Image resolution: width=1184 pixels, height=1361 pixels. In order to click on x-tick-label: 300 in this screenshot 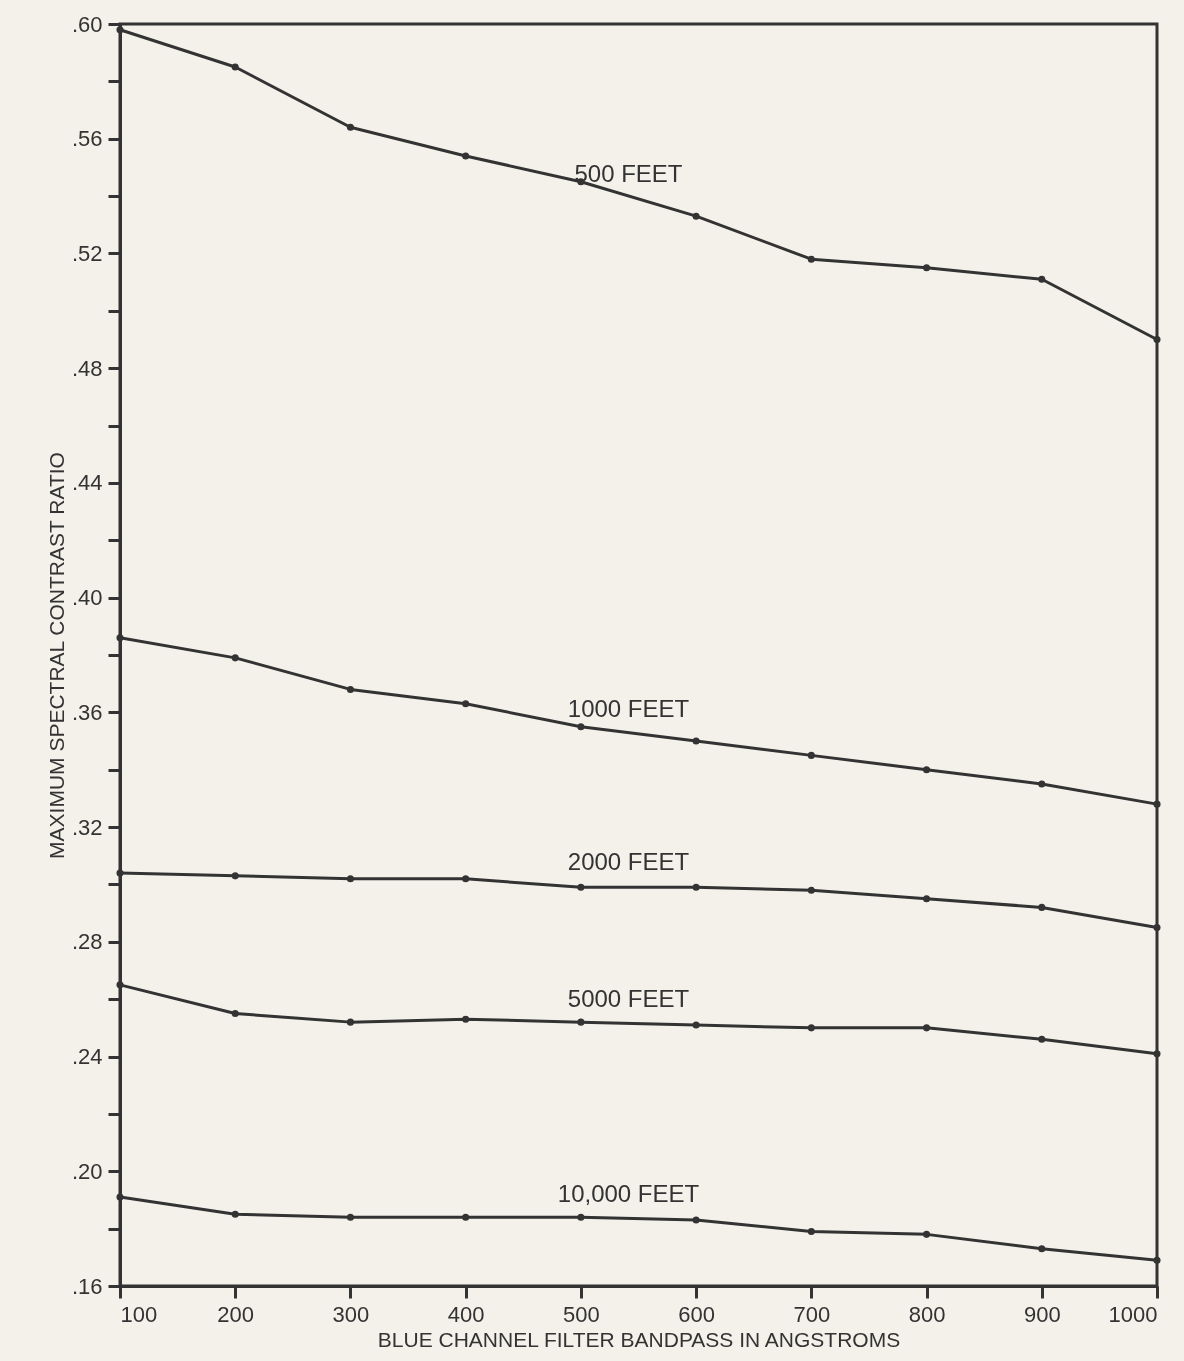, I will do `click(351, 1314)`.